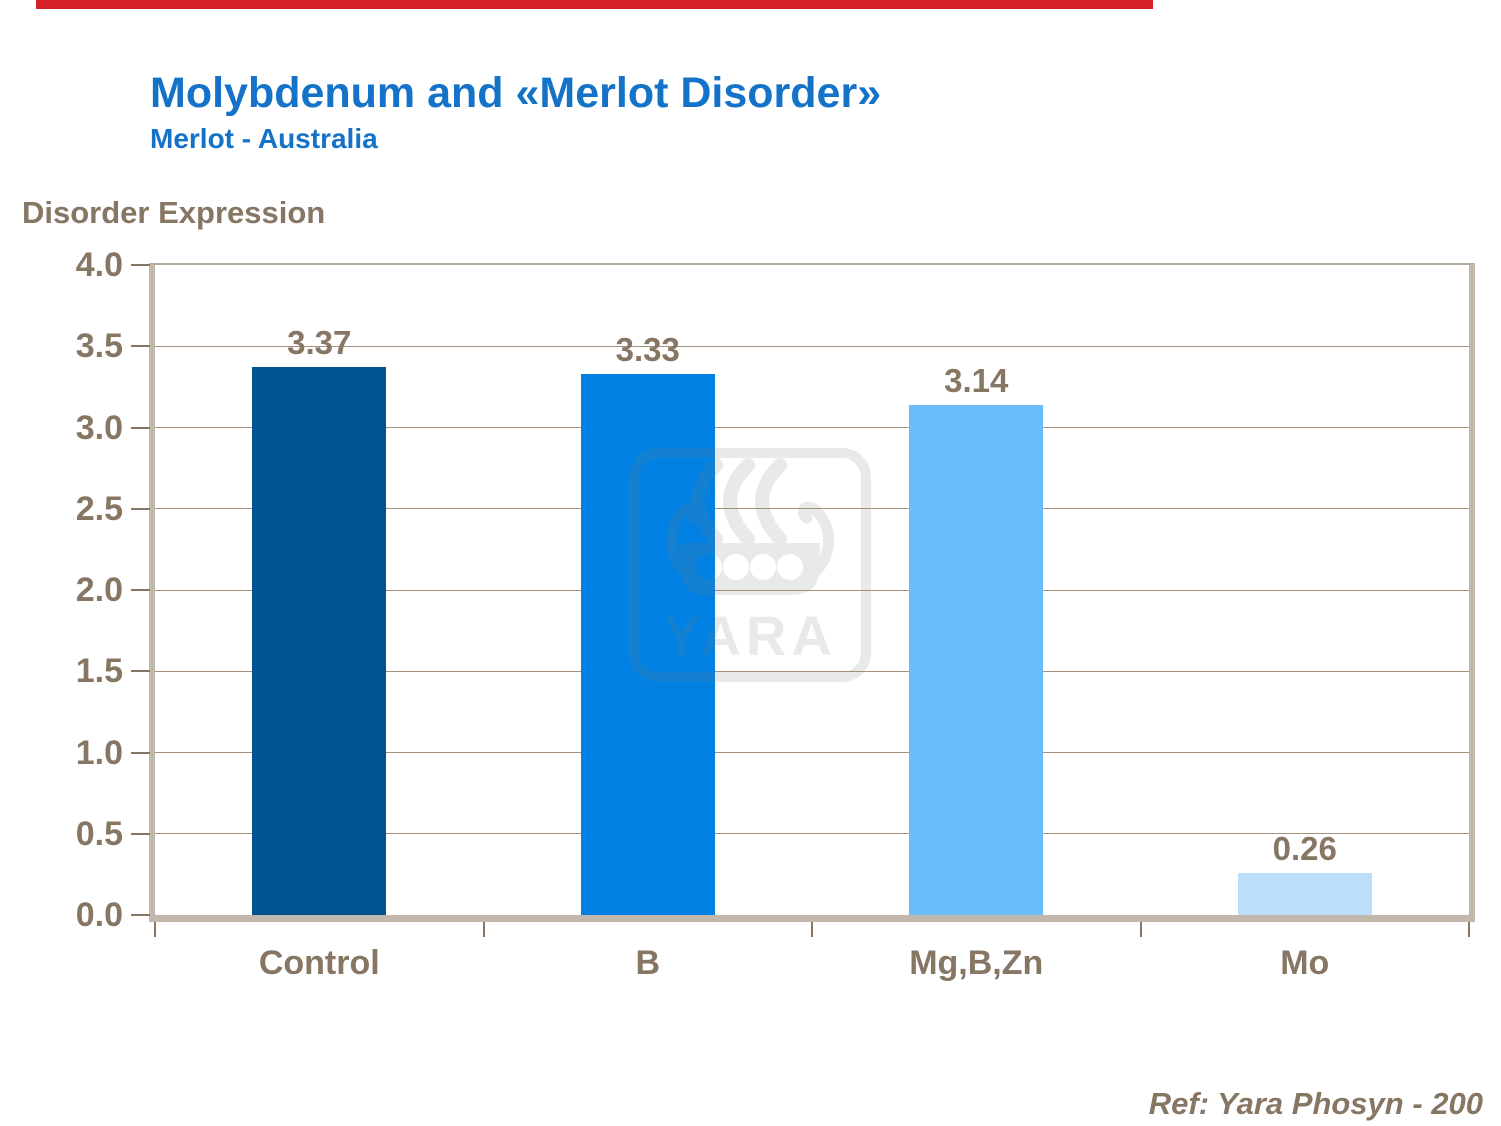  Describe the element at coordinates (264, 138) in the screenshot. I see `slide-subtitle: Merlot - Australia` at that location.